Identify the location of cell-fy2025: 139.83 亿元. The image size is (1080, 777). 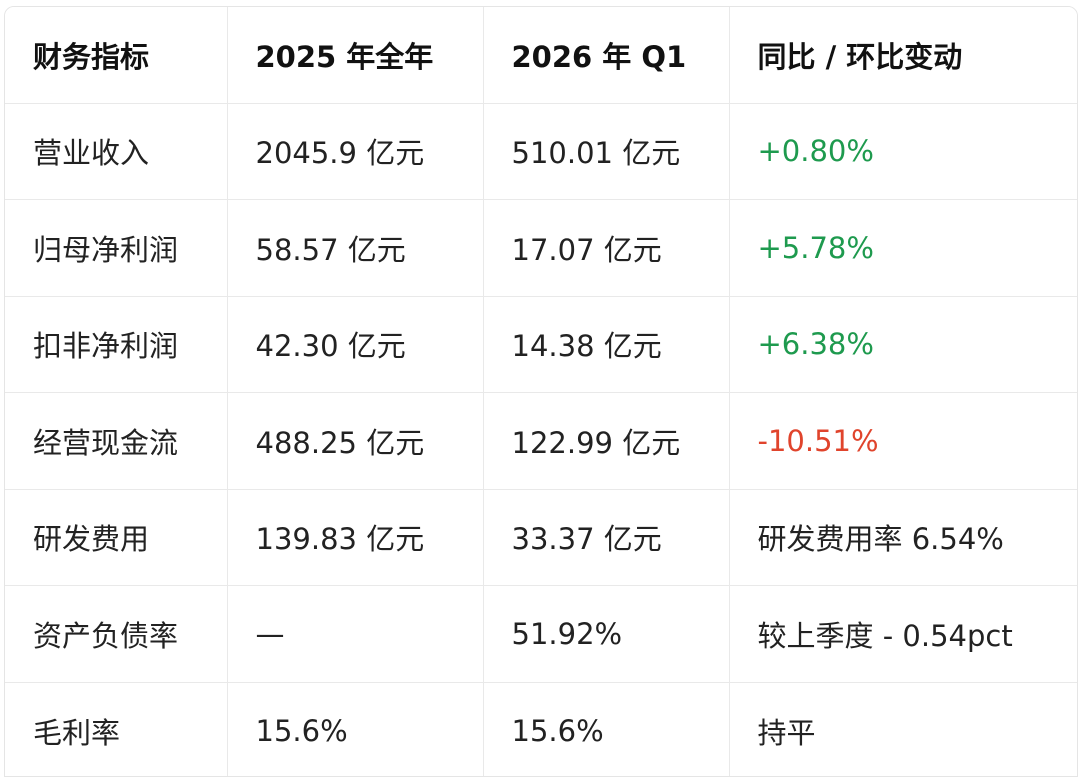
(355, 537).